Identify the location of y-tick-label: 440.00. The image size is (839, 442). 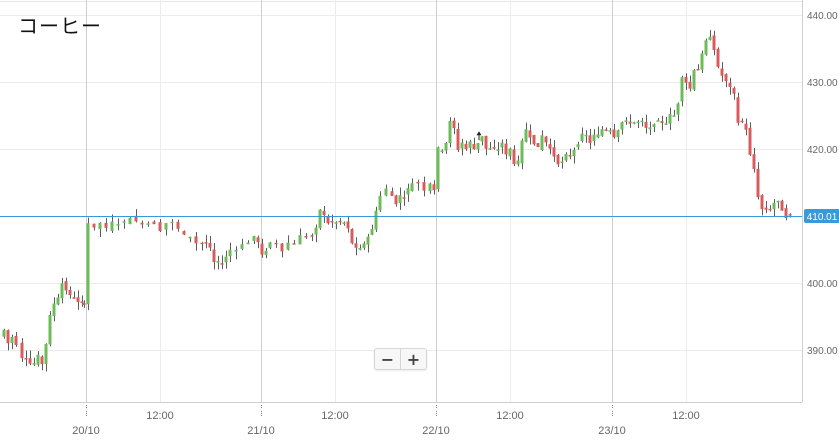
(822, 16).